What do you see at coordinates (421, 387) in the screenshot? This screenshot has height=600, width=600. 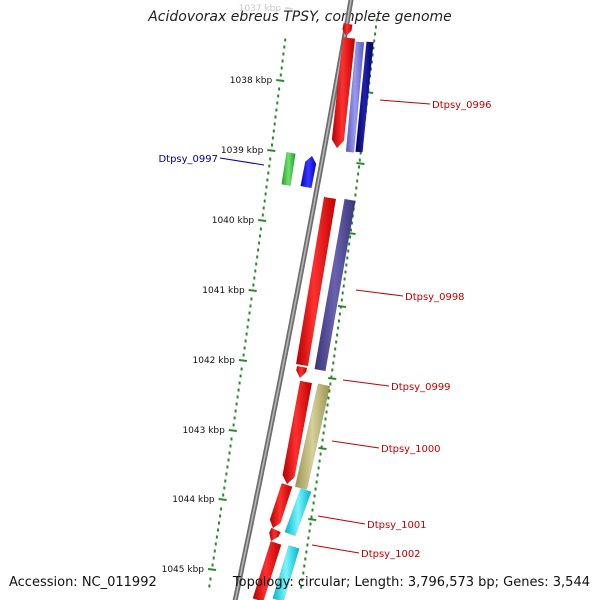 I see `gene-label: Dtpsy_0999` at bounding box center [421, 387].